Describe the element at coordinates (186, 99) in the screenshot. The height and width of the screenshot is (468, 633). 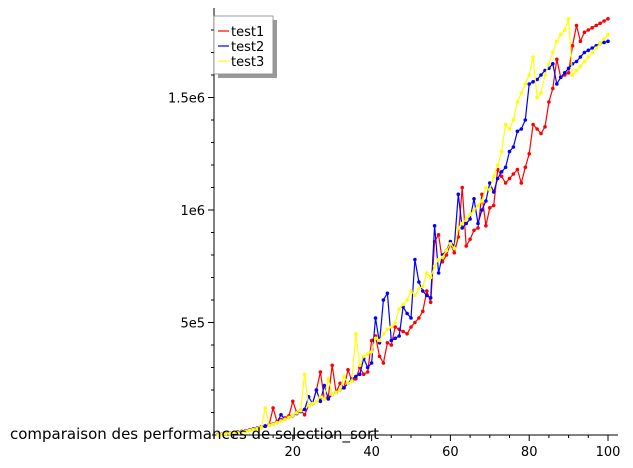
I see `y-tick-label: 1.5e6` at that location.